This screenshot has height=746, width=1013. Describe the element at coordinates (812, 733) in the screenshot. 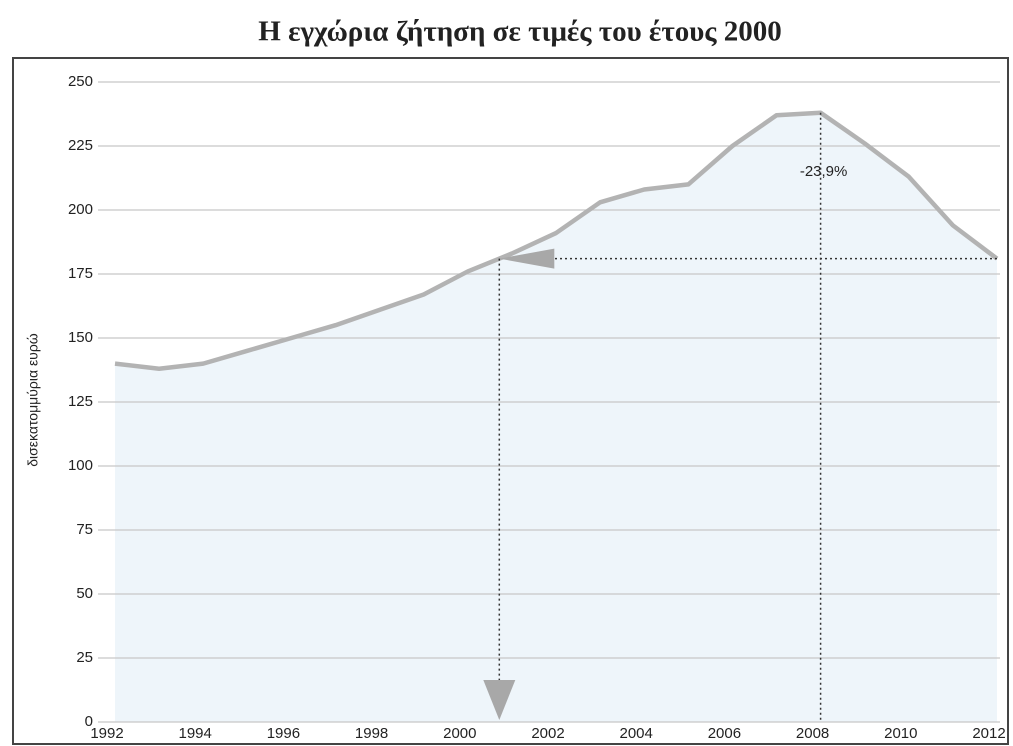

I see `x-tick-label: 2008` at that location.